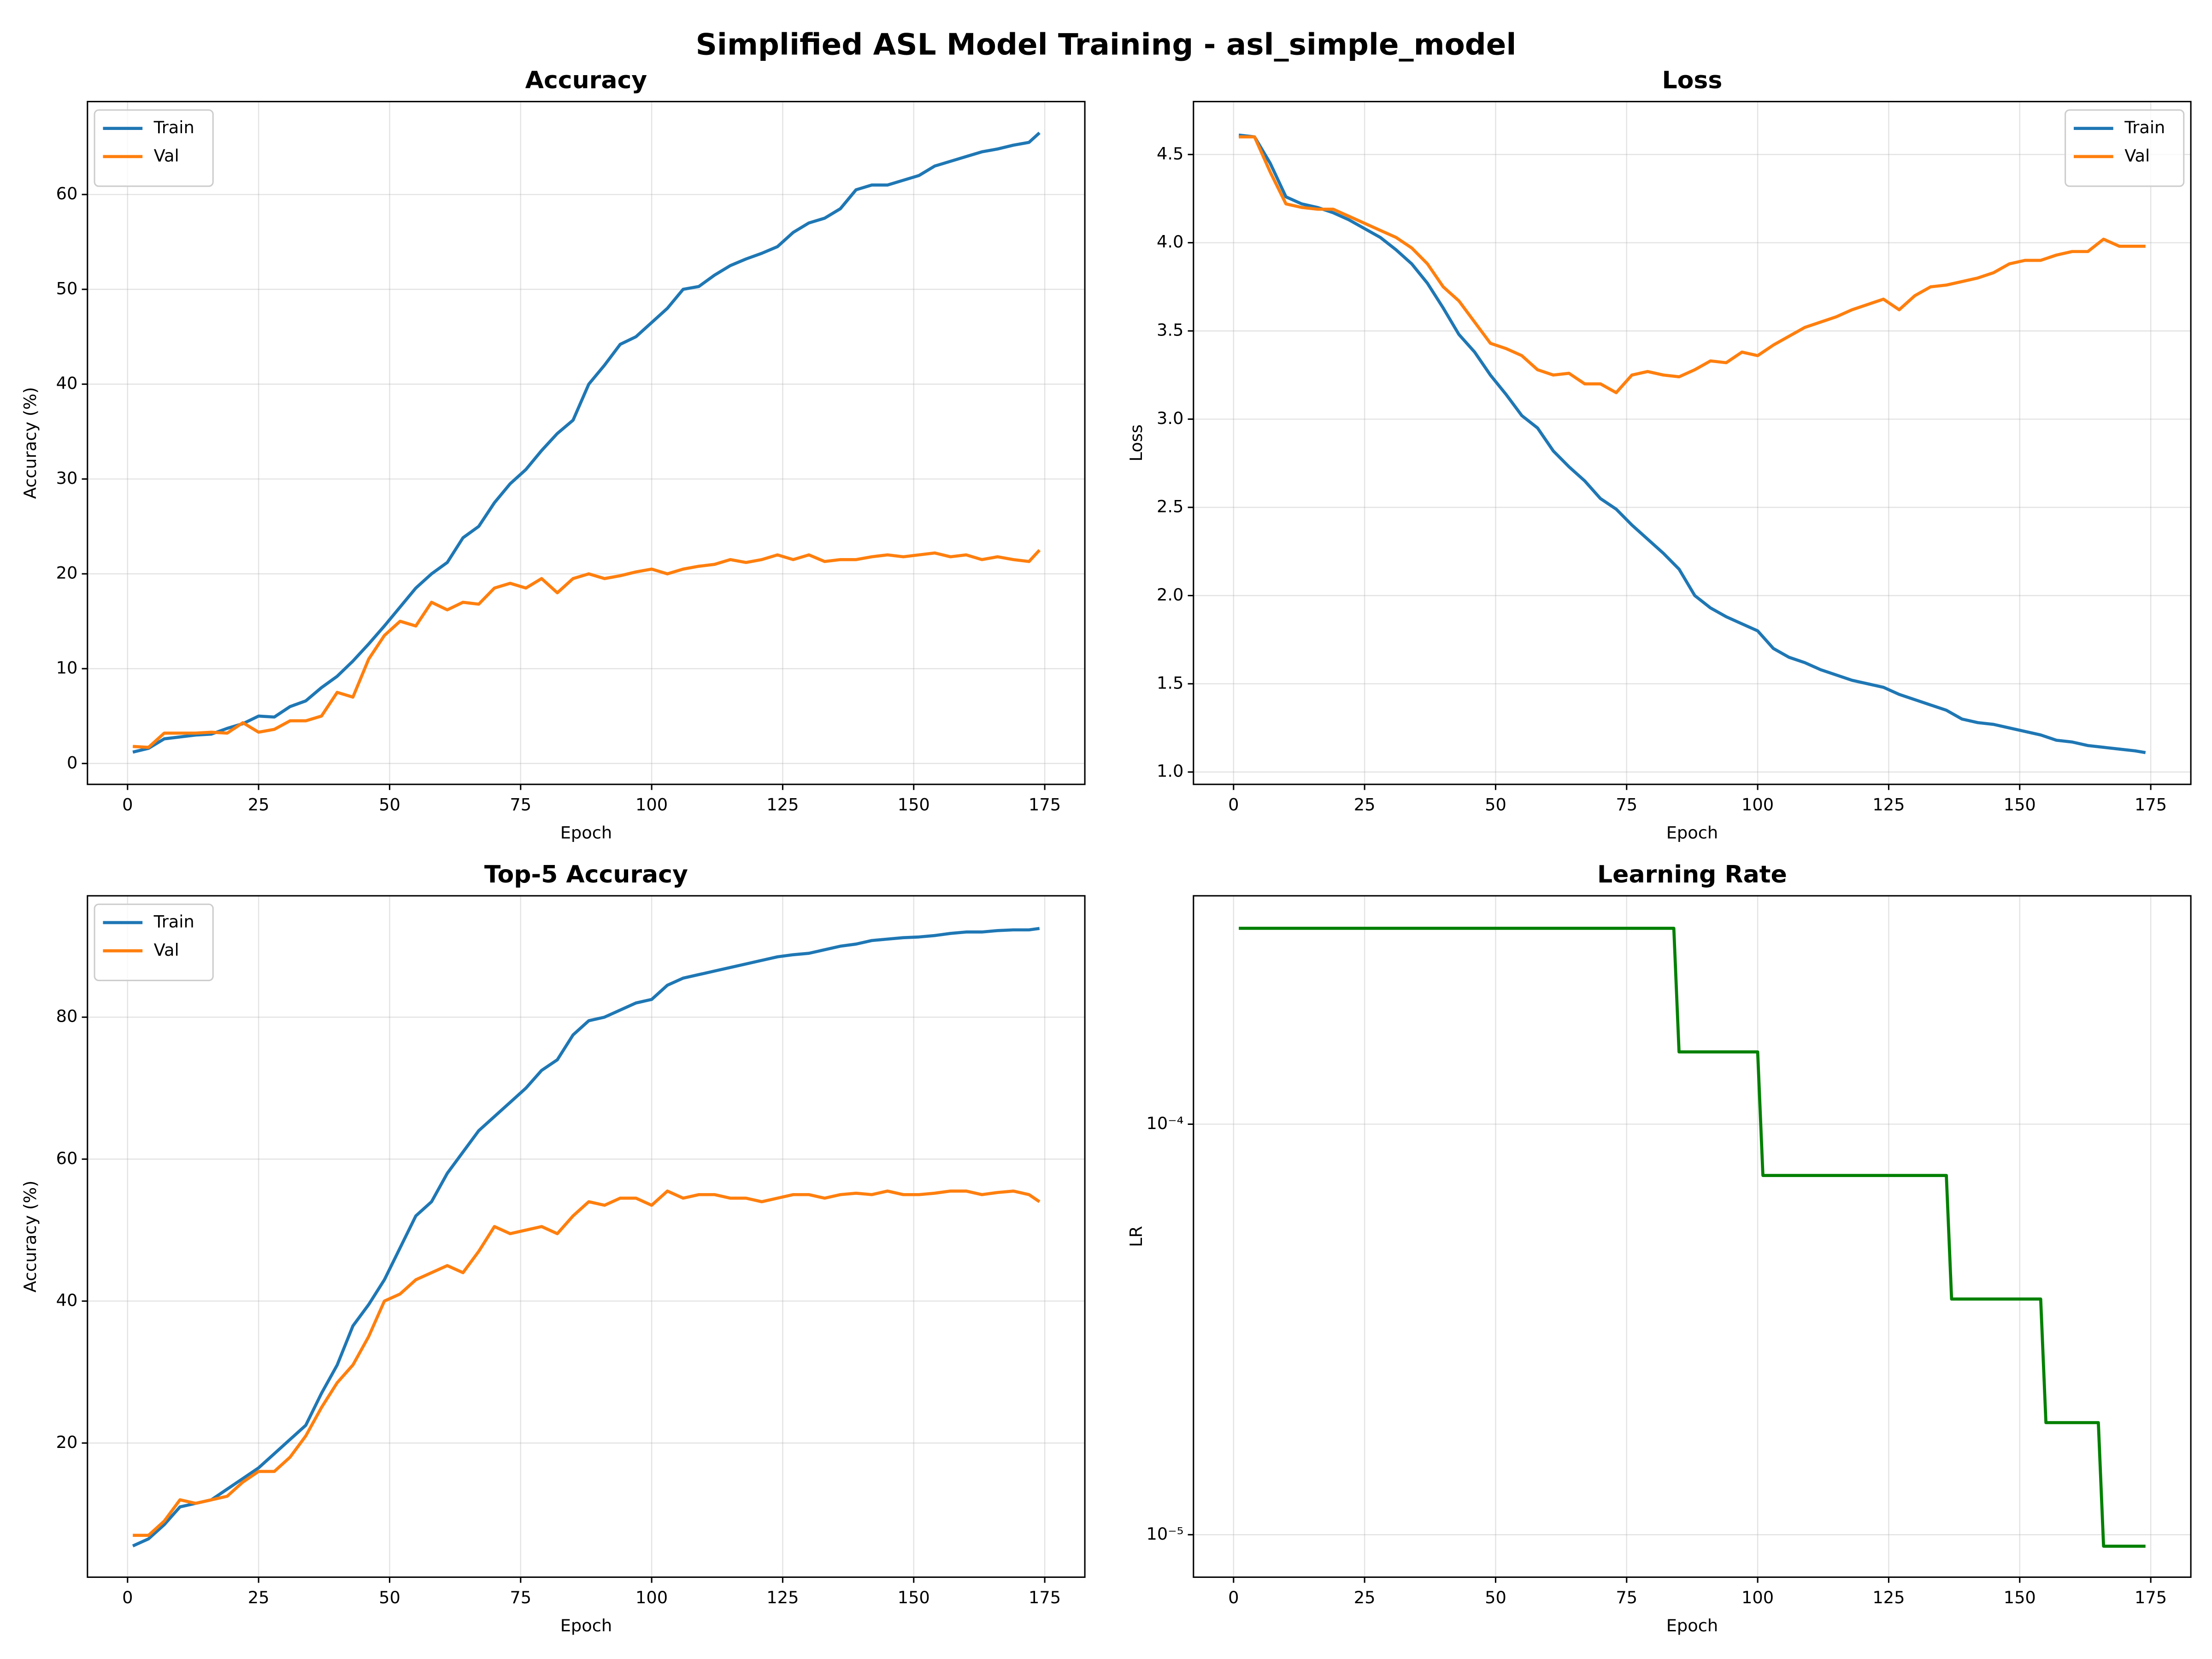 The height and width of the screenshot is (1659, 2212). Describe the element at coordinates (1170, 771) in the screenshot. I see `y-tick-label: 1.0` at that location.